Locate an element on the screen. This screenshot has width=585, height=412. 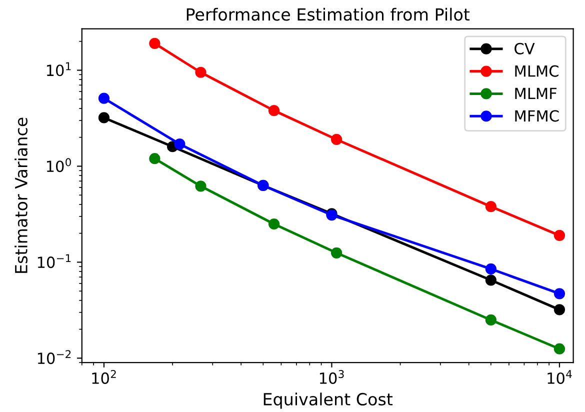
x-tick-label: 10$^{4}$ is located at coordinates (560, 377).